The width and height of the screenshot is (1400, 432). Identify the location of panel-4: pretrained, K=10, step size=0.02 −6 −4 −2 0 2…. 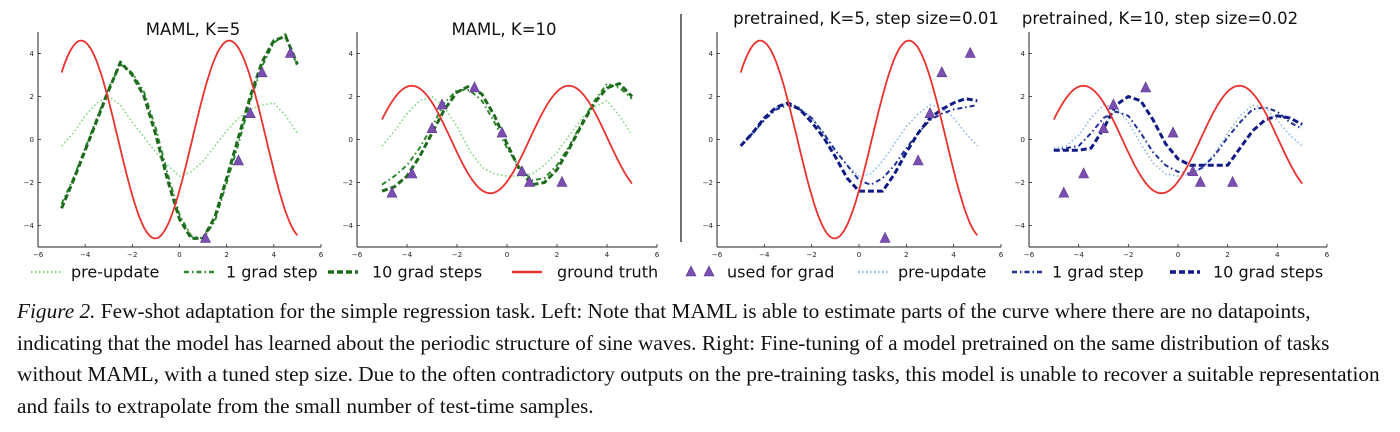
(1172, 134).